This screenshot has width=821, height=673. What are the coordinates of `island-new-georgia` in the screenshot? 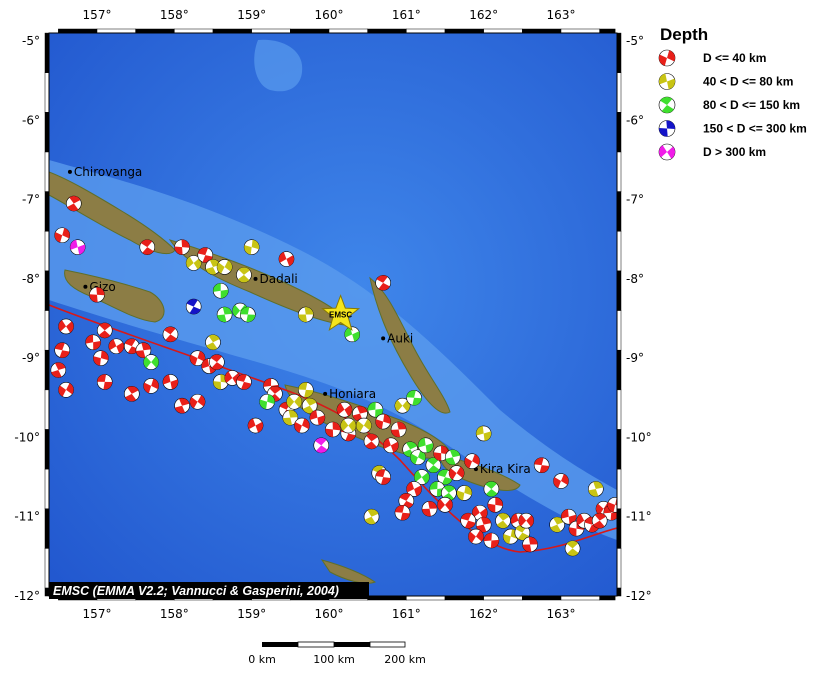 It's located at (114, 296).